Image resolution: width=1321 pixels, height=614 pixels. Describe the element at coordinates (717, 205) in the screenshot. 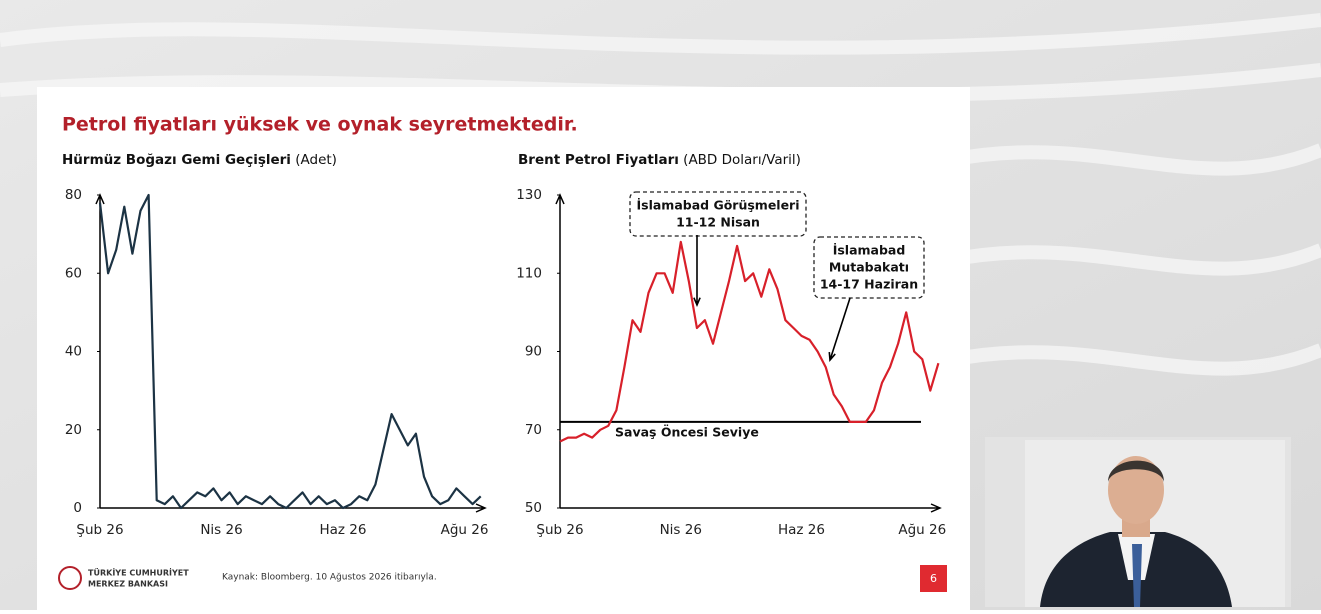

I see `annotation-text: İslamabad Görüşmeleri` at that location.